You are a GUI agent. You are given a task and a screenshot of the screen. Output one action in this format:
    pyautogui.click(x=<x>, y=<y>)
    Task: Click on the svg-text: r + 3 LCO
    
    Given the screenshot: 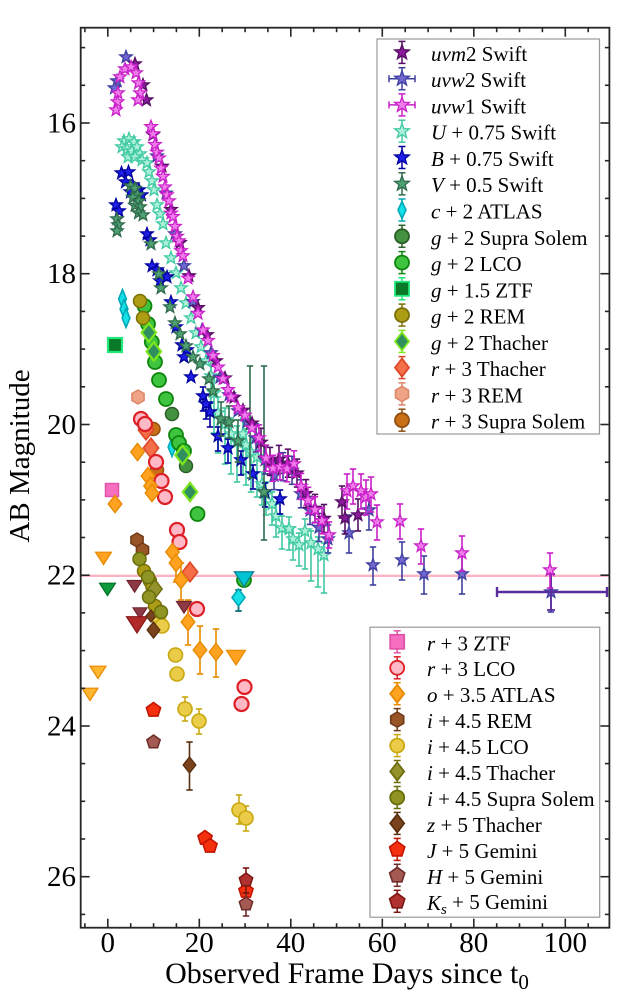 What is the action you would take?
    pyautogui.click(x=471, y=669)
    